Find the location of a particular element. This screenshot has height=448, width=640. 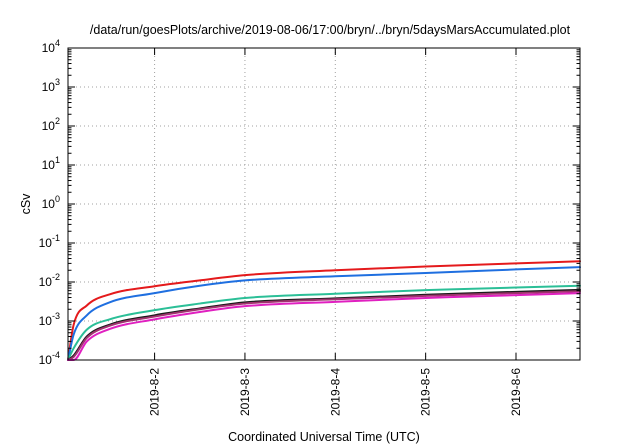

x-tick-label: 2019-8-5 is located at coordinates (426, 392).